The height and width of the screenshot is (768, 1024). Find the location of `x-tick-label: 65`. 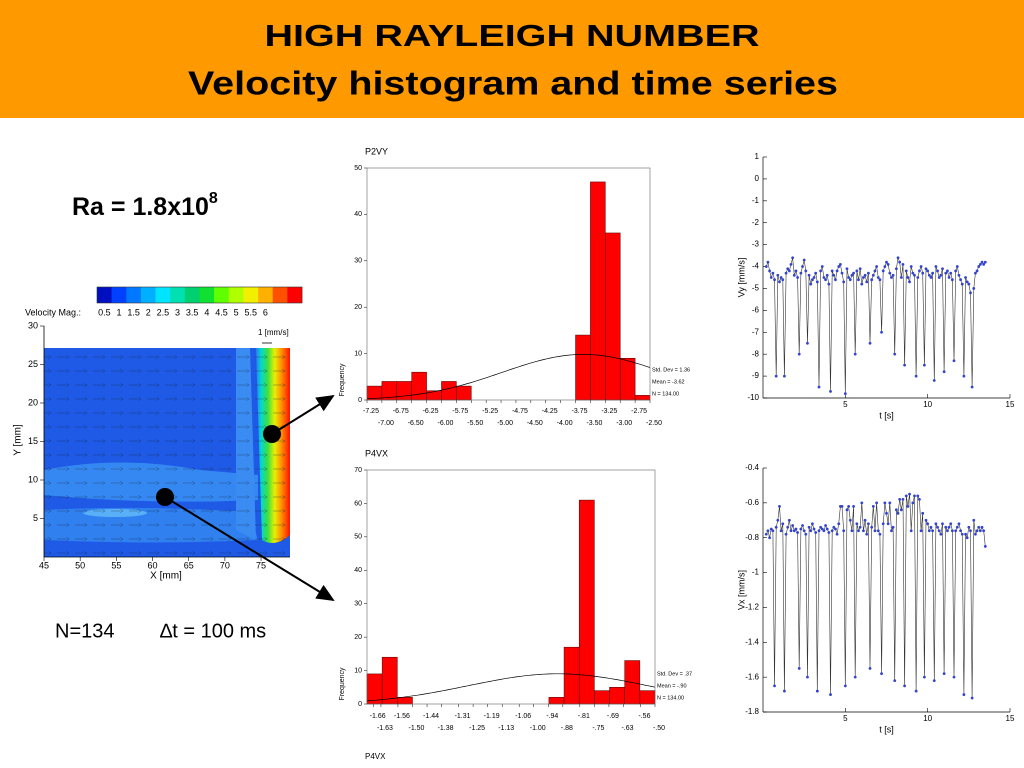

x-tick-label: 65 is located at coordinates (189, 565).